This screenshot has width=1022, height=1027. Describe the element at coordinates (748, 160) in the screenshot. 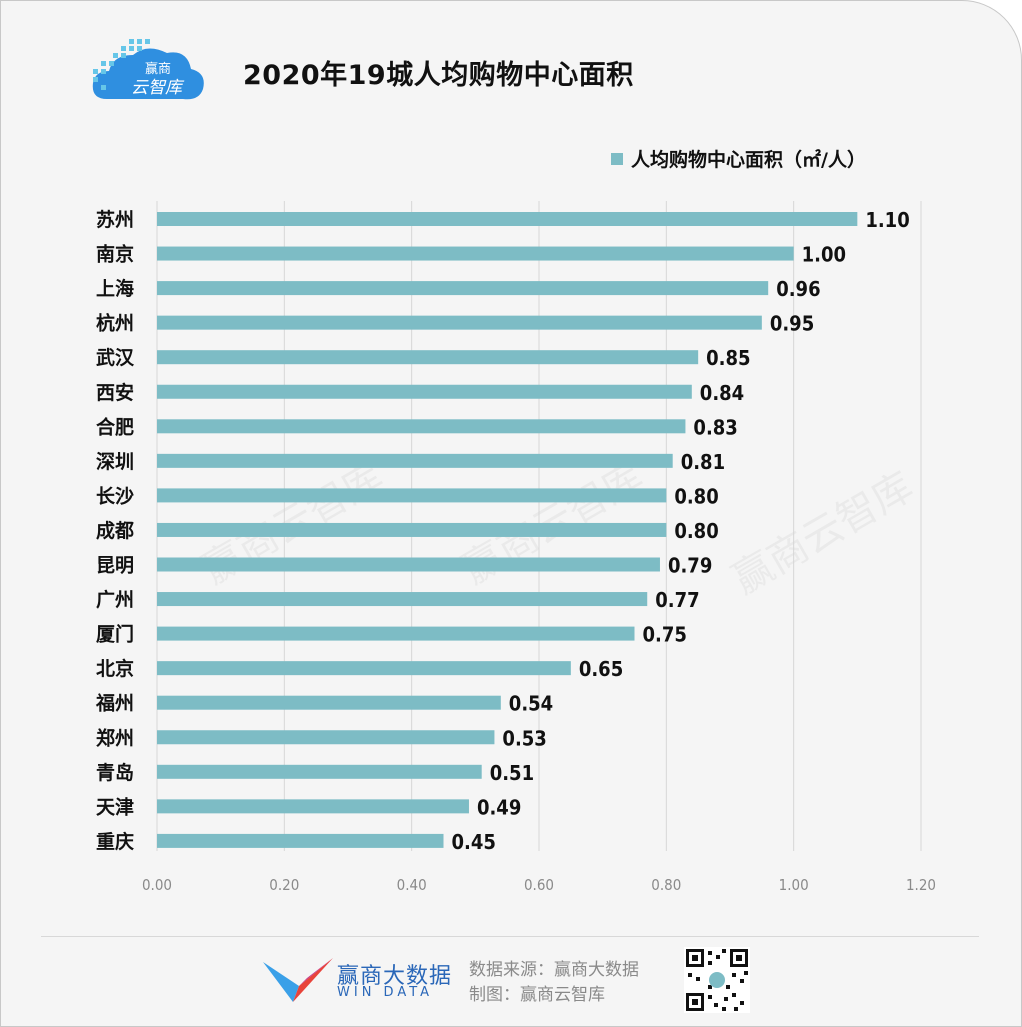

I see `legend-label: 人均购物中心面积（㎡/人）` at that location.